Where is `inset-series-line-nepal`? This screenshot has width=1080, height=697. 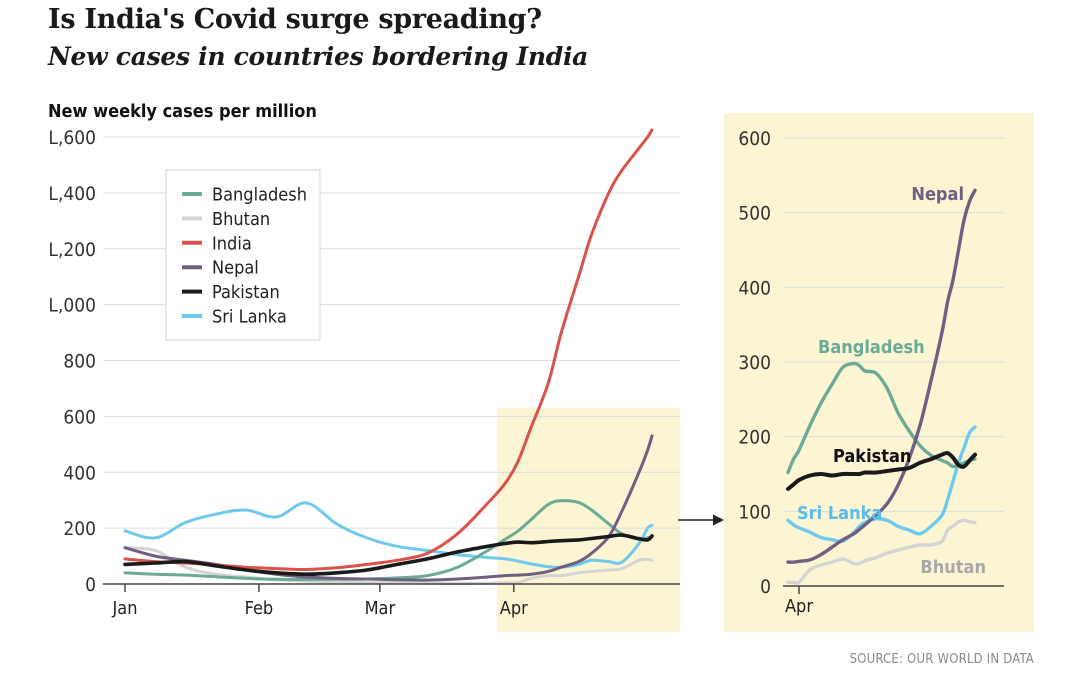 inset-series-line-nepal is located at coordinates (881, 376).